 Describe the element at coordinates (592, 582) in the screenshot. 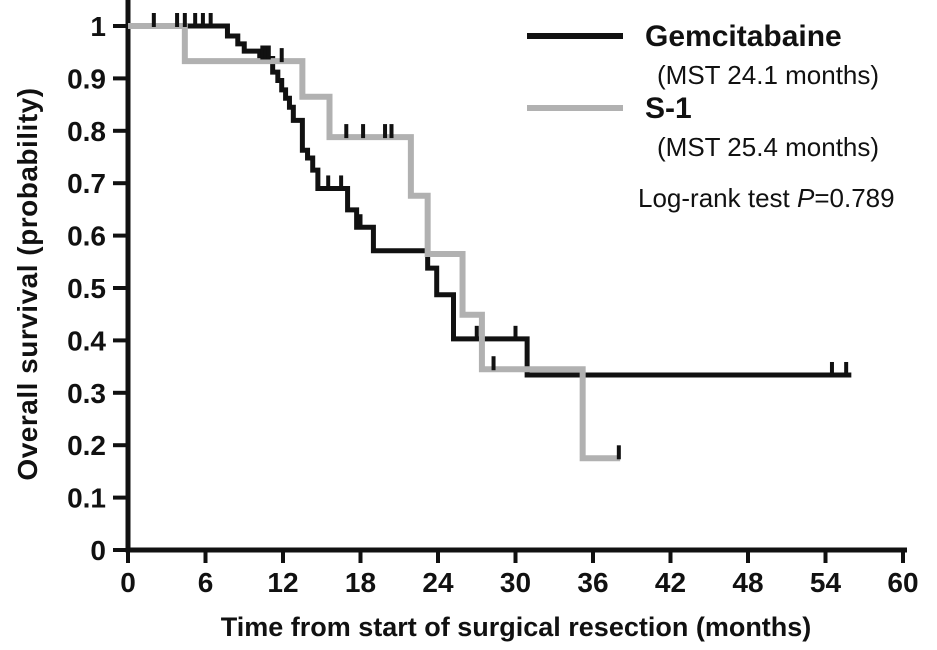

I see `x-tick-label: 36` at that location.